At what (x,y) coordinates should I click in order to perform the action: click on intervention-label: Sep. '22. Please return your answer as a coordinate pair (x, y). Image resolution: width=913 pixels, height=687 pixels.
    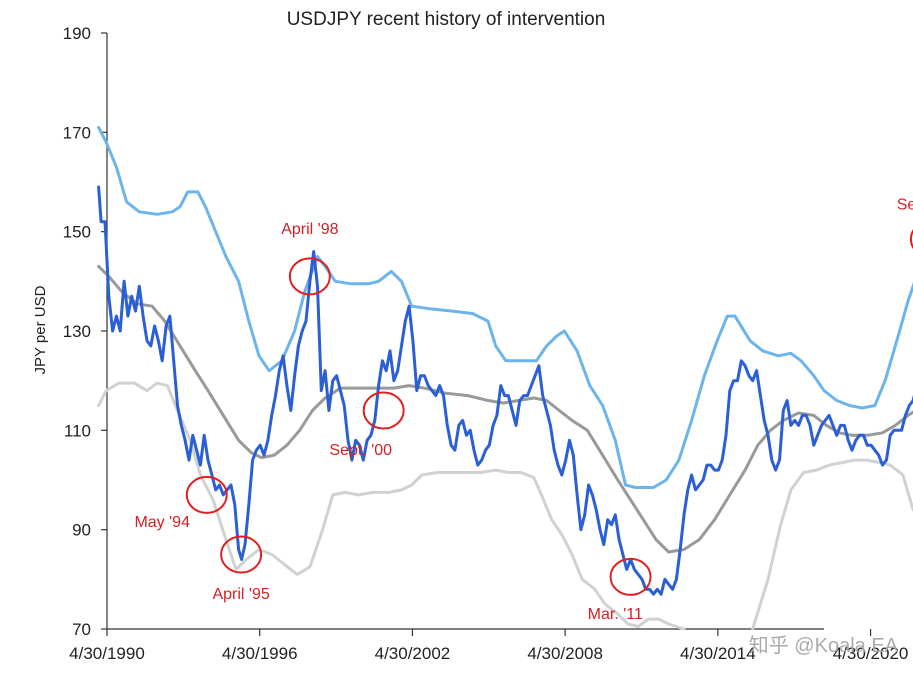
    Looking at the image, I should click on (905, 204).